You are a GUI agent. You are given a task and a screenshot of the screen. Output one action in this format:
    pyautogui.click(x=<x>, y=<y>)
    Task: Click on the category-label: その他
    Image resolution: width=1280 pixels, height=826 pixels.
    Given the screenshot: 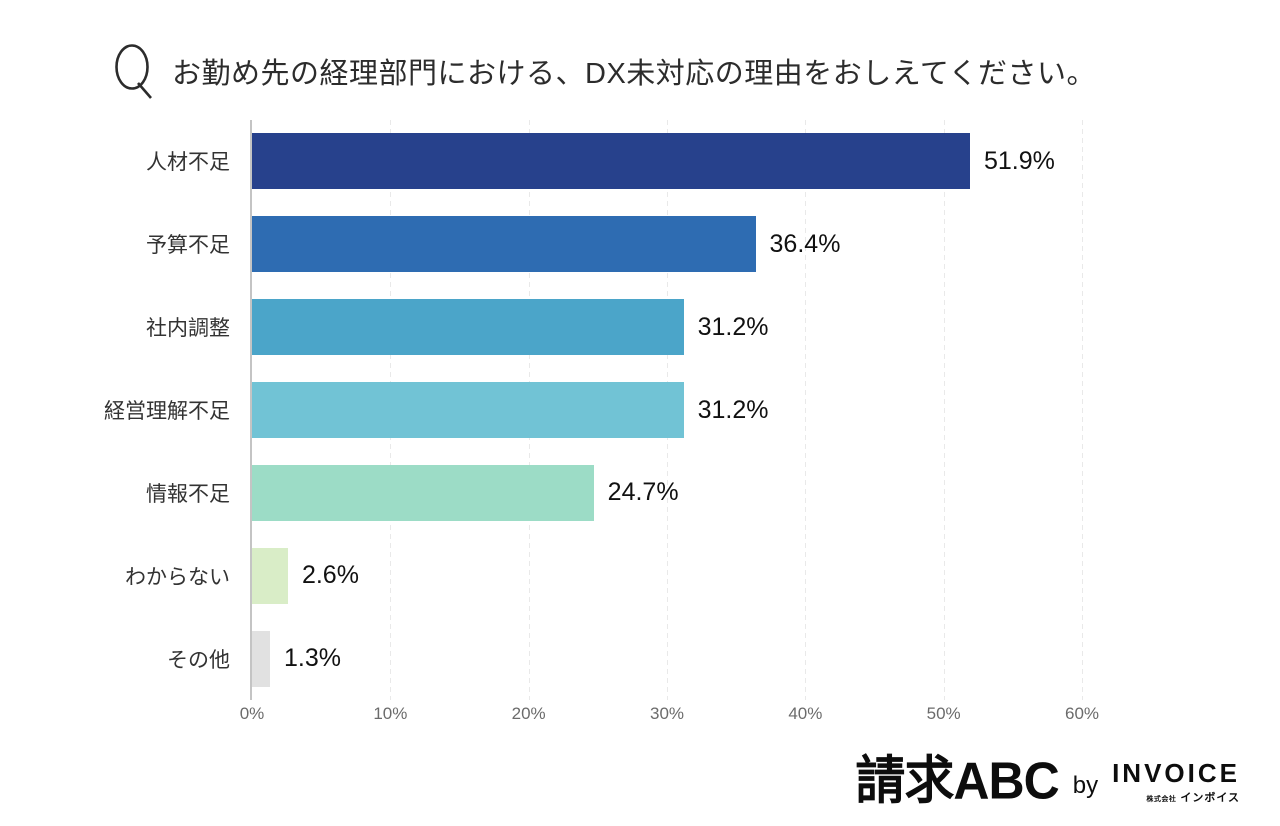 What is the action you would take?
    pyautogui.click(x=198, y=660)
    